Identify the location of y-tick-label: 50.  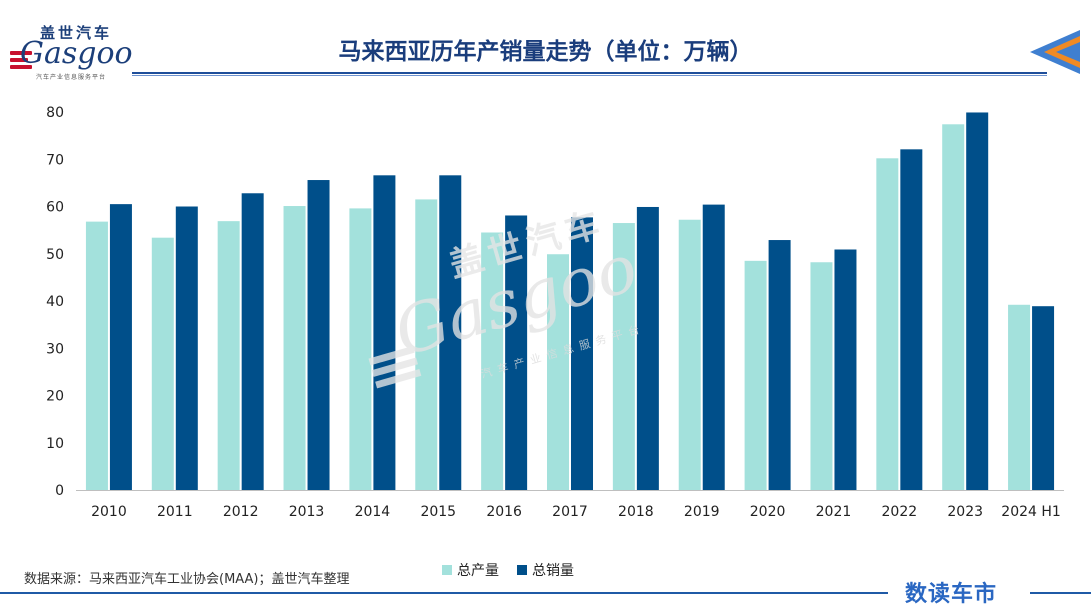
(55, 255).